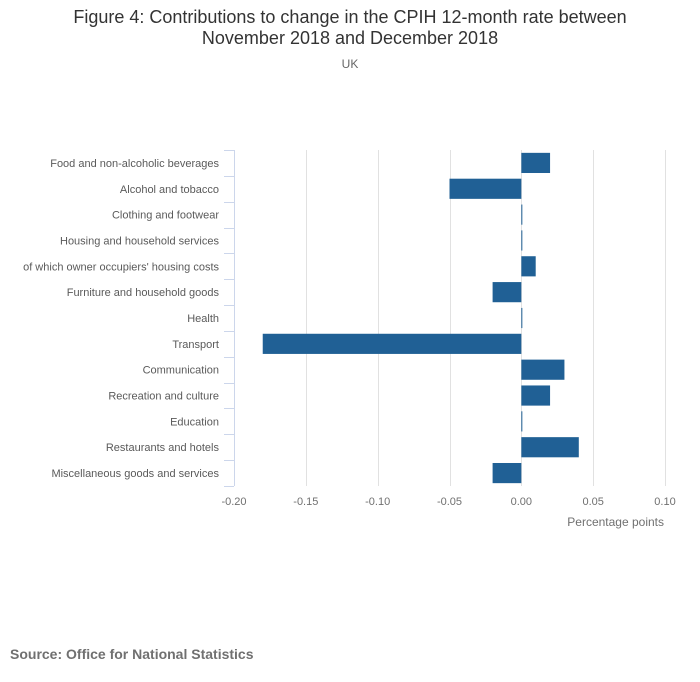  I want to click on y-category-label: Restaurants and hotels, so click(163, 448).